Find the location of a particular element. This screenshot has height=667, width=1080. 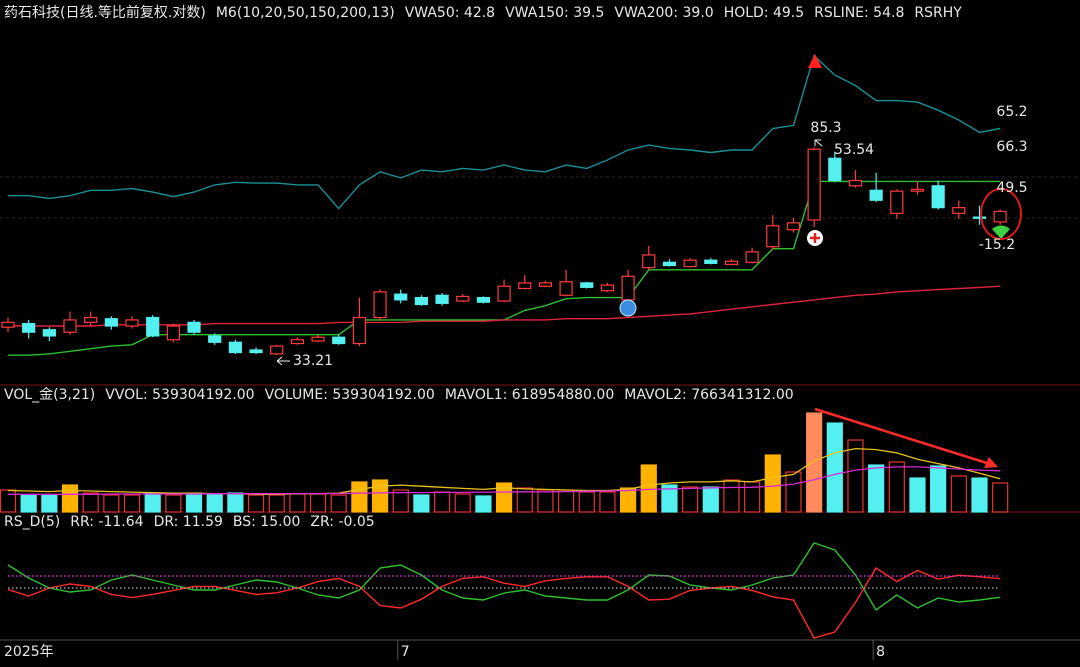

header-item: HOLD: 49.5 is located at coordinates (764, 13).